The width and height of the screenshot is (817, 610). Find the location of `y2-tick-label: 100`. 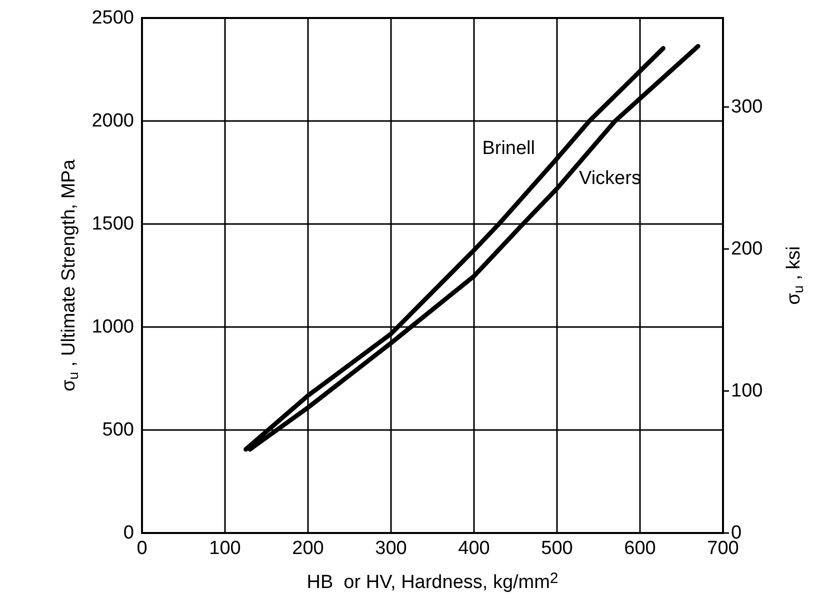

y2-tick-label: 100 is located at coordinates (747, 391).